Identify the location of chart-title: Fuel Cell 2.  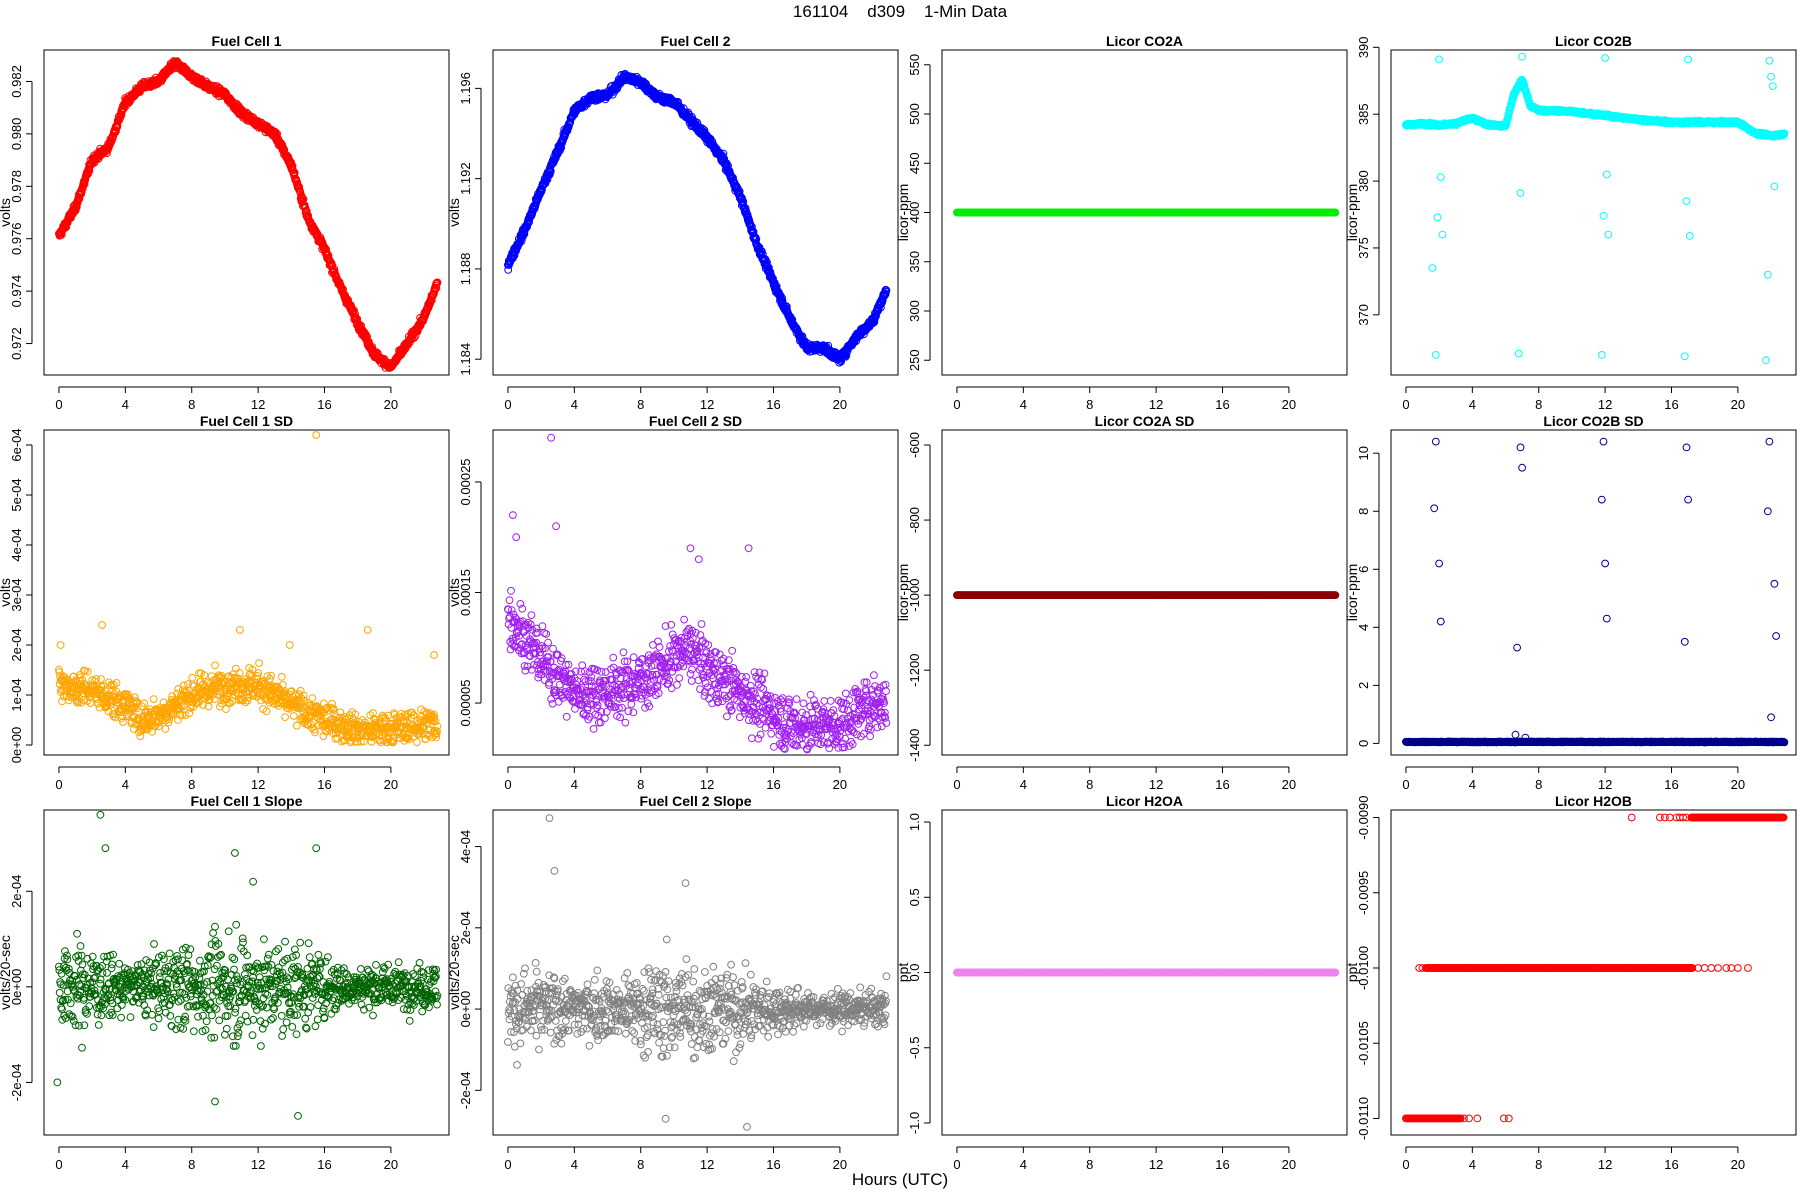
(695, 41).